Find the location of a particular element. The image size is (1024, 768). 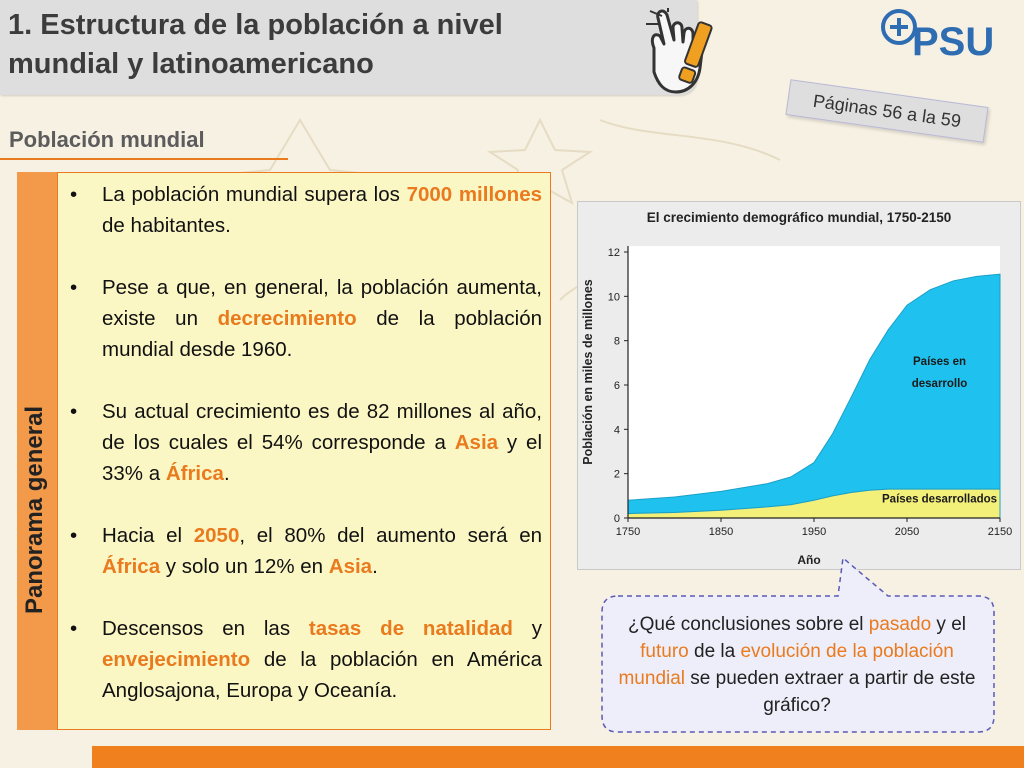

x-tick-label: 2050 is located at coordinates (907, 532).